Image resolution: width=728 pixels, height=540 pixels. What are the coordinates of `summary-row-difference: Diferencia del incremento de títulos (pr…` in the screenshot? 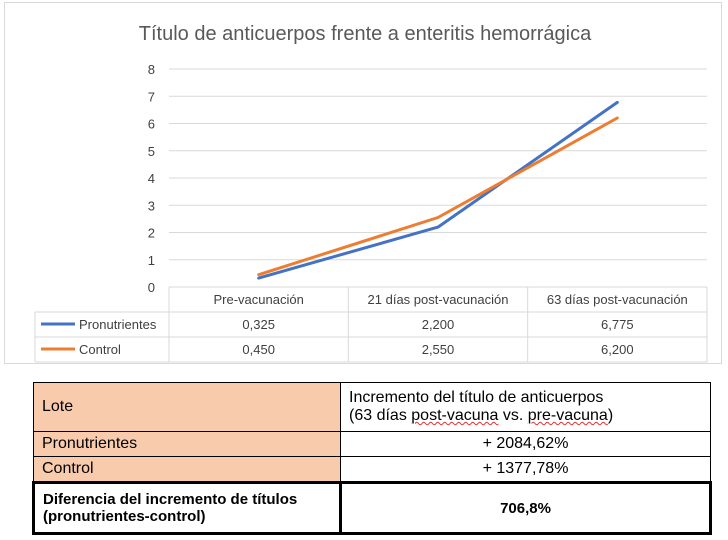 It's located at (372, 508).